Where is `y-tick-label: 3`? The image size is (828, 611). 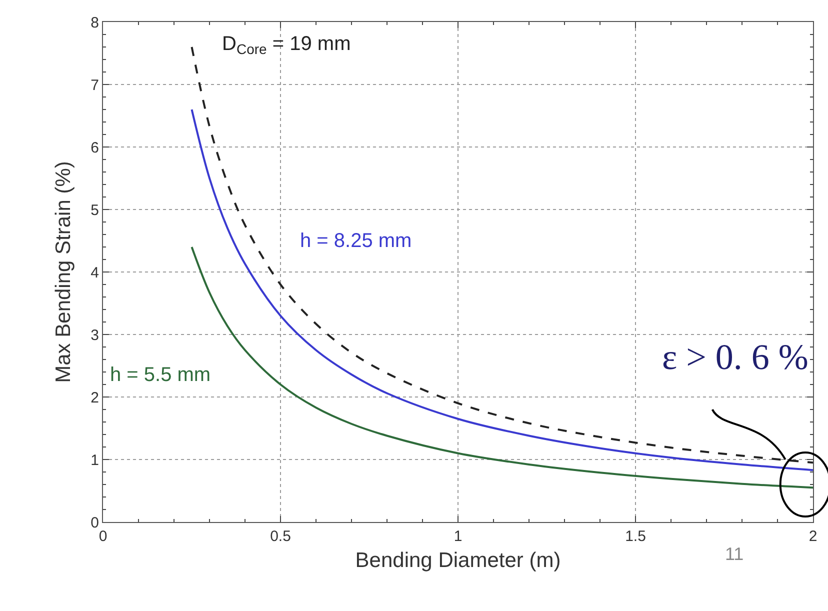 y-tick-label: 3 is located at coordinates (94, 335).